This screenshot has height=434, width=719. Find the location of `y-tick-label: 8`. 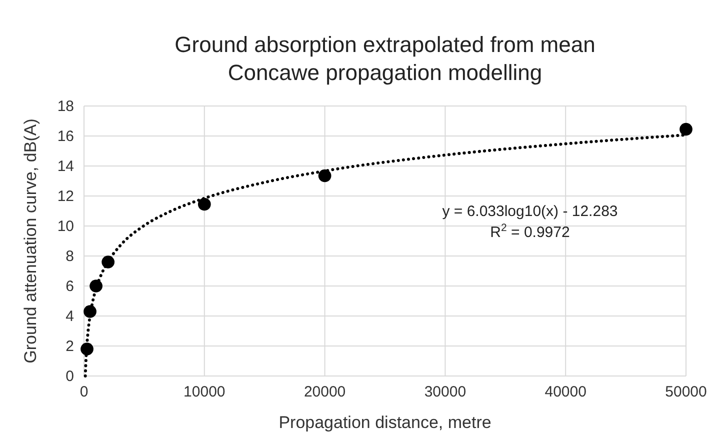

y-tick-label: 8 is located at coordinates (70, 256).